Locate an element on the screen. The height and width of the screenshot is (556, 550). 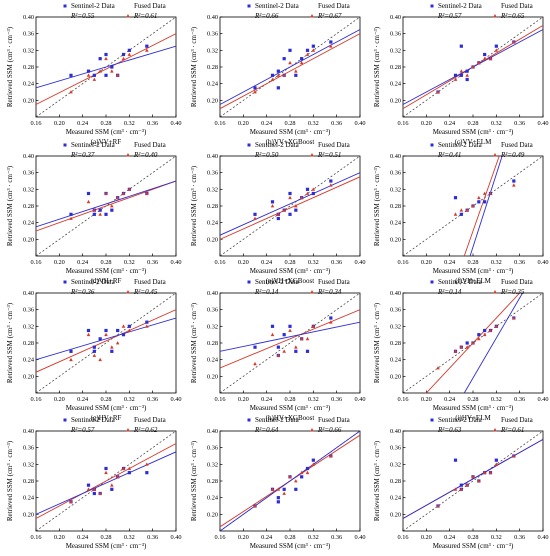
subplot-caption: (g)HV+RF is located at coordinates (106, 418).